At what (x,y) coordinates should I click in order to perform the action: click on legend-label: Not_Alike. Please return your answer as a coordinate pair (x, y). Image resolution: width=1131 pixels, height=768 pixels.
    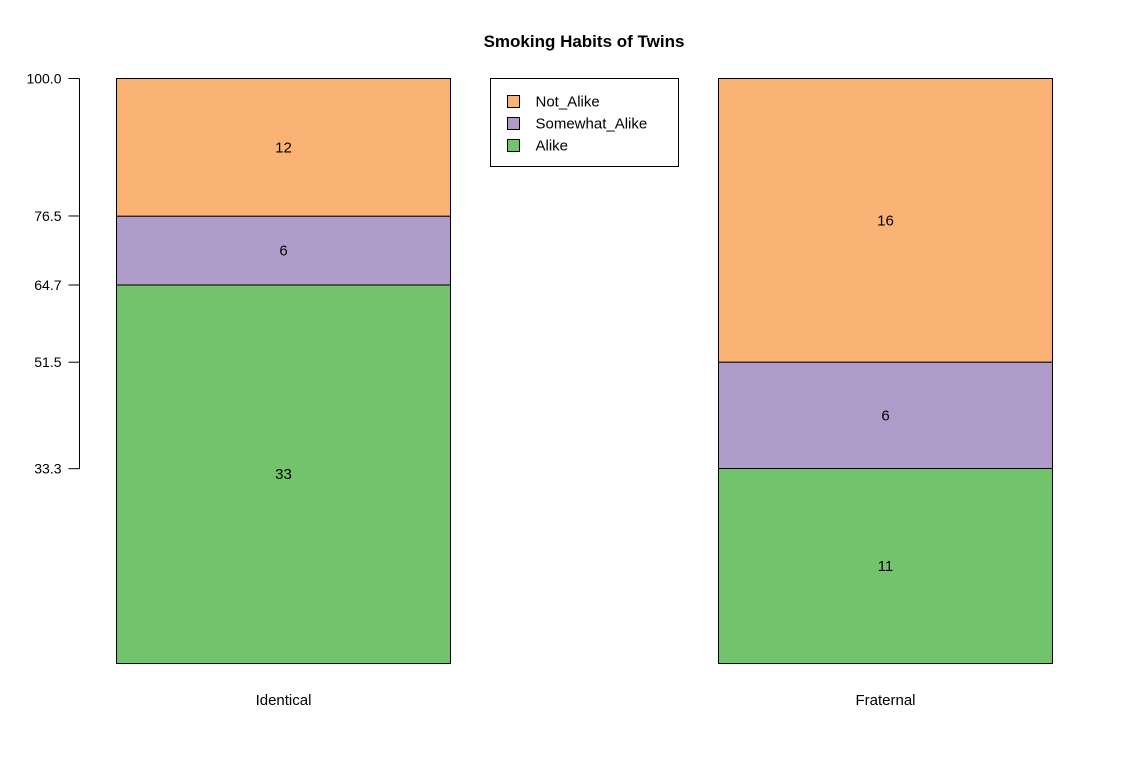
    Looking at the image, I should click on (568, 102).